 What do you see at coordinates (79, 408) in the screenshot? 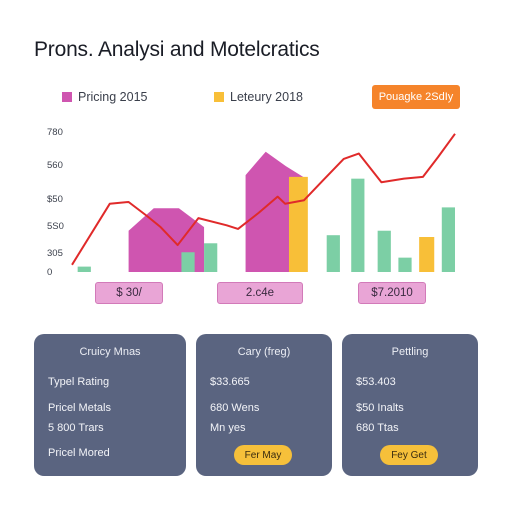
I see `card-row: Pricel Metals` at bounding box center [79, 408].